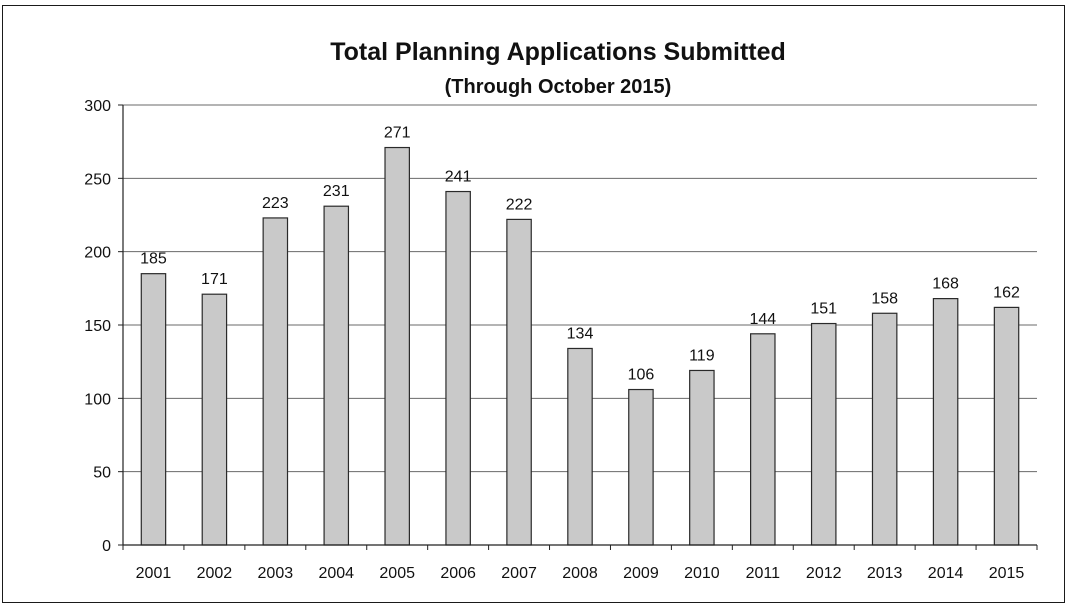 Image resolution: width=1071 pixels, height=609 pixels. What do you see at coordinates (763, 573) in the screenshot?
I see `x-tick-label: 2011` at bounding box center [763, 573].